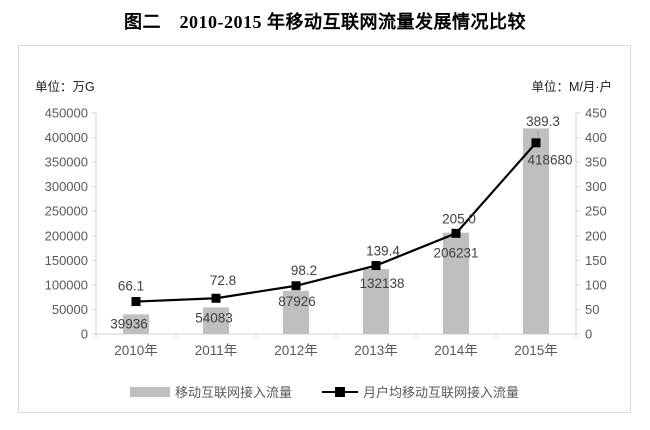 The height and width of the screenshot is (430, 650). What do you see at coordinates (536, 350) in the screenshot?
I see `x-axis-category-label: 2015年` at bounding box center [536, 350].